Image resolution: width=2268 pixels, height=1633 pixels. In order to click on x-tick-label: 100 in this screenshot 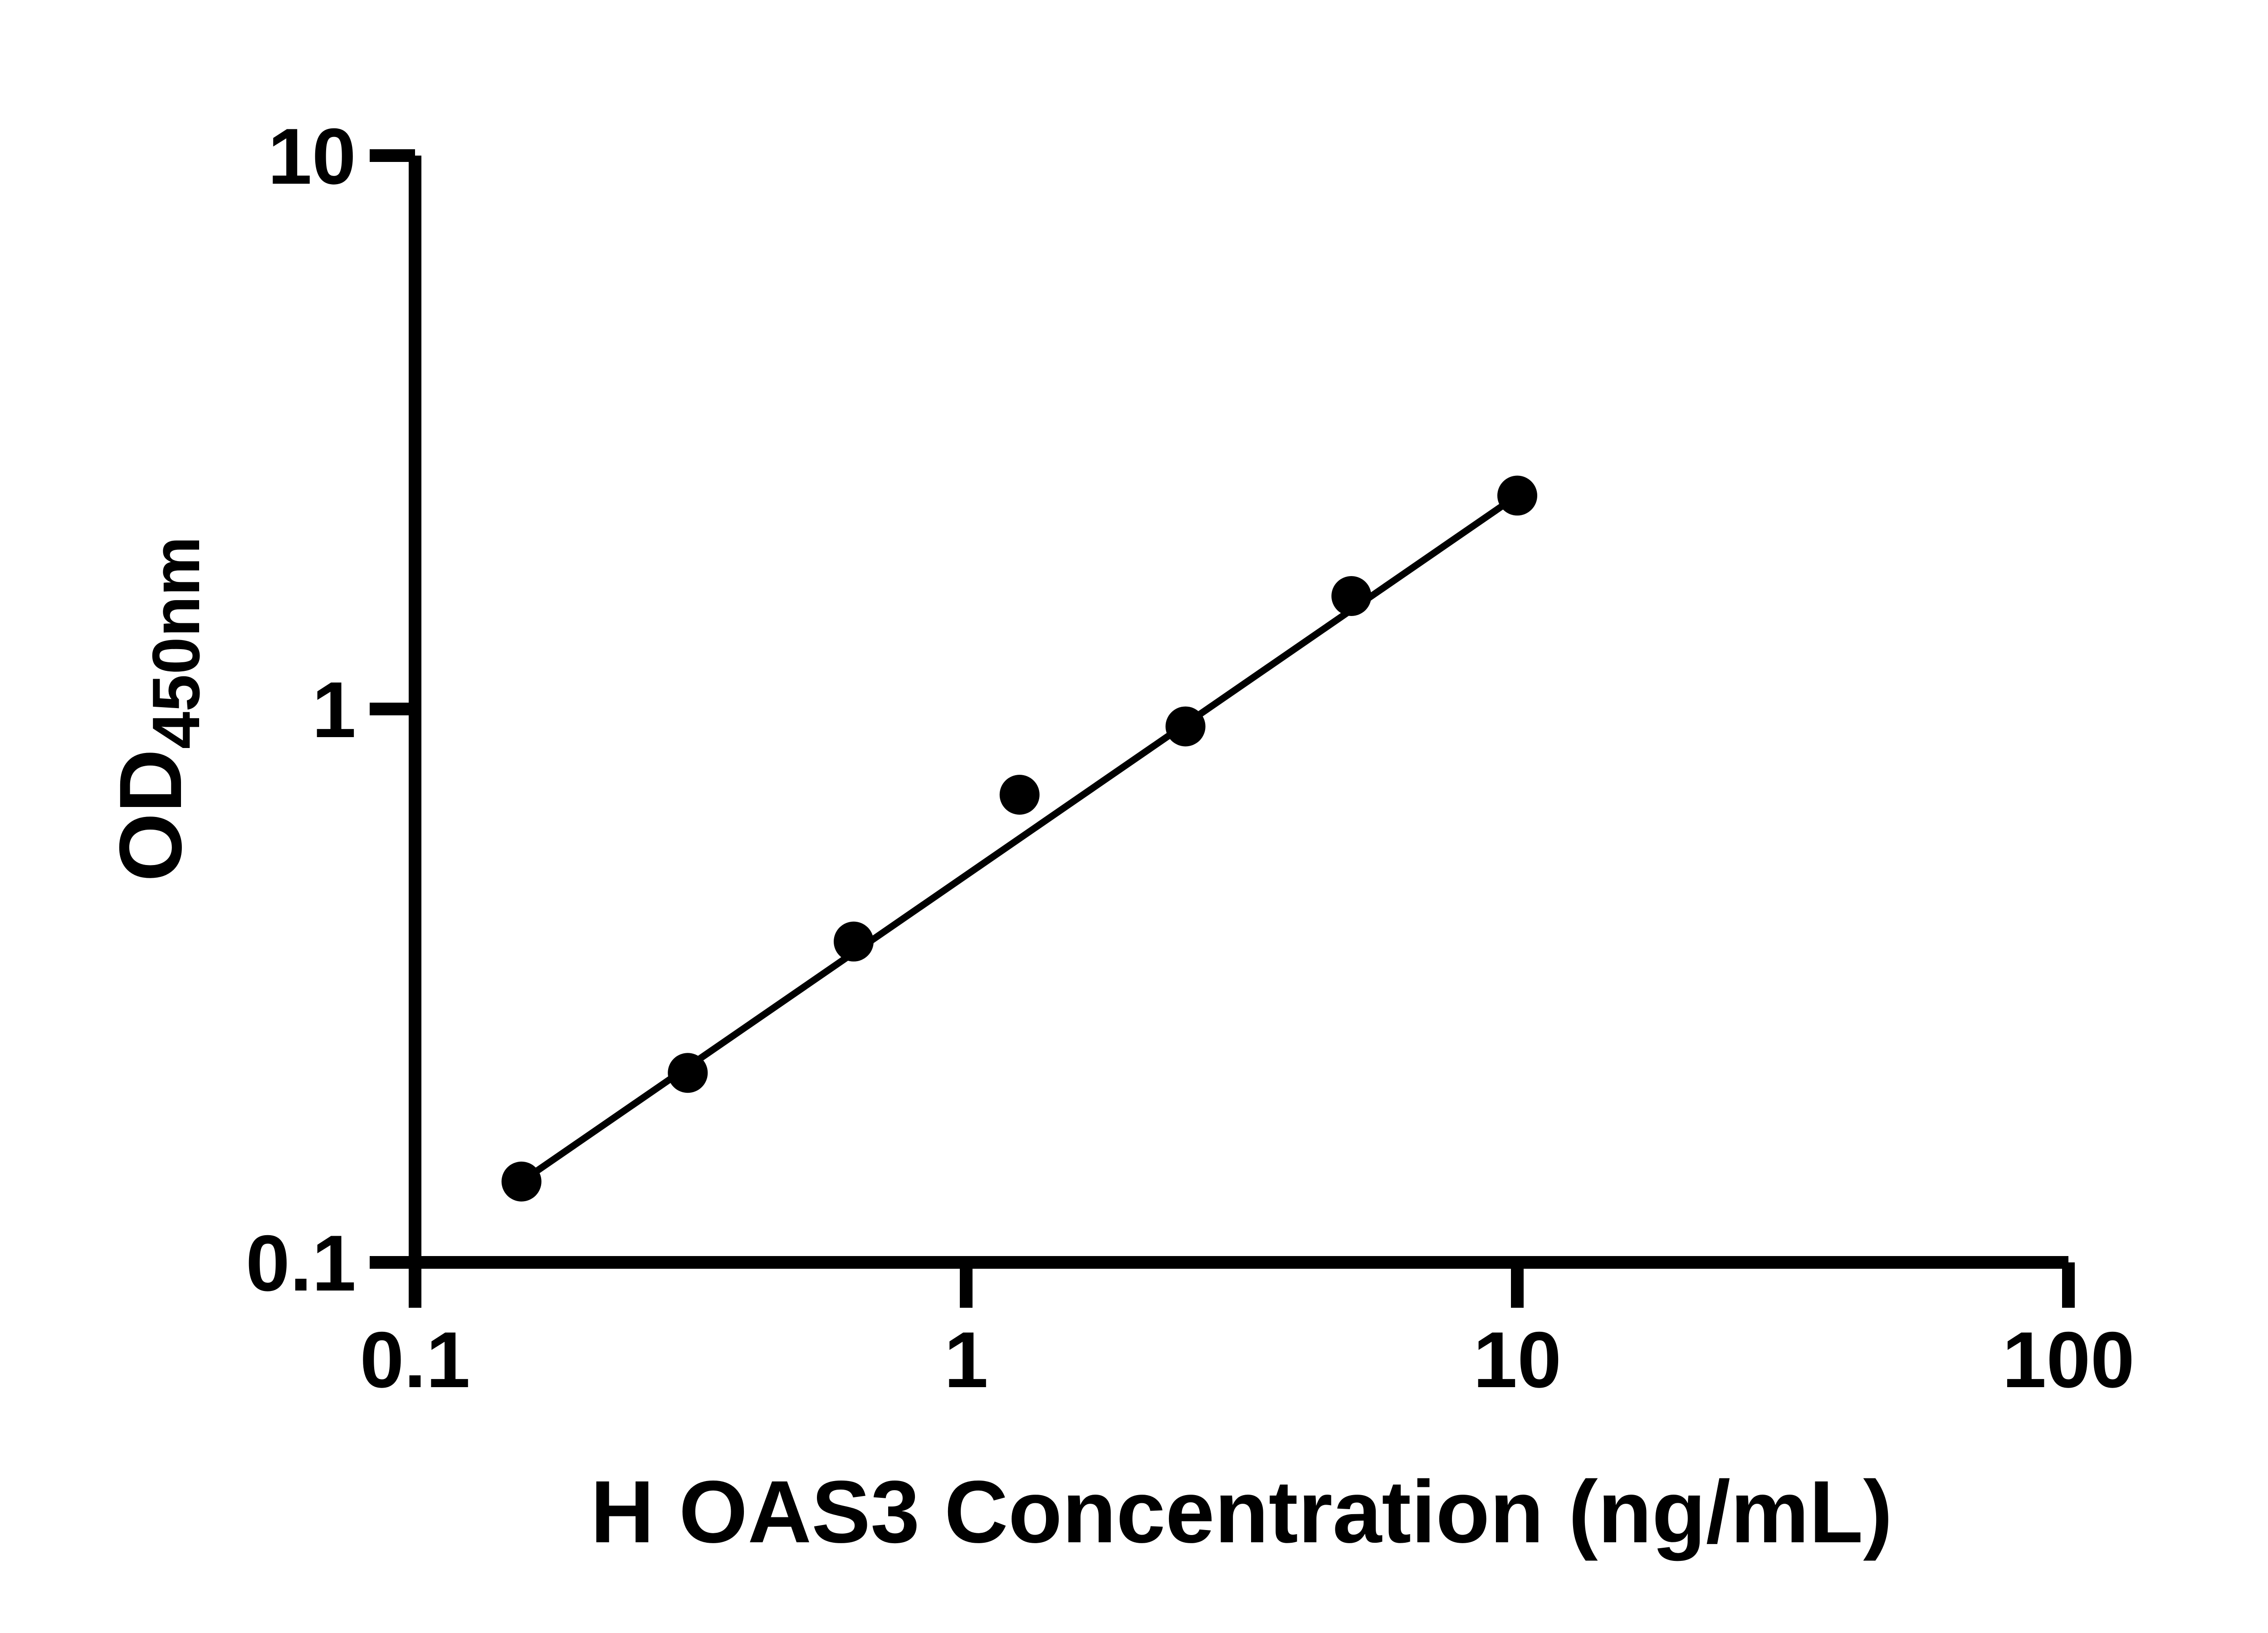, I will do `click(2068, 1360)`.